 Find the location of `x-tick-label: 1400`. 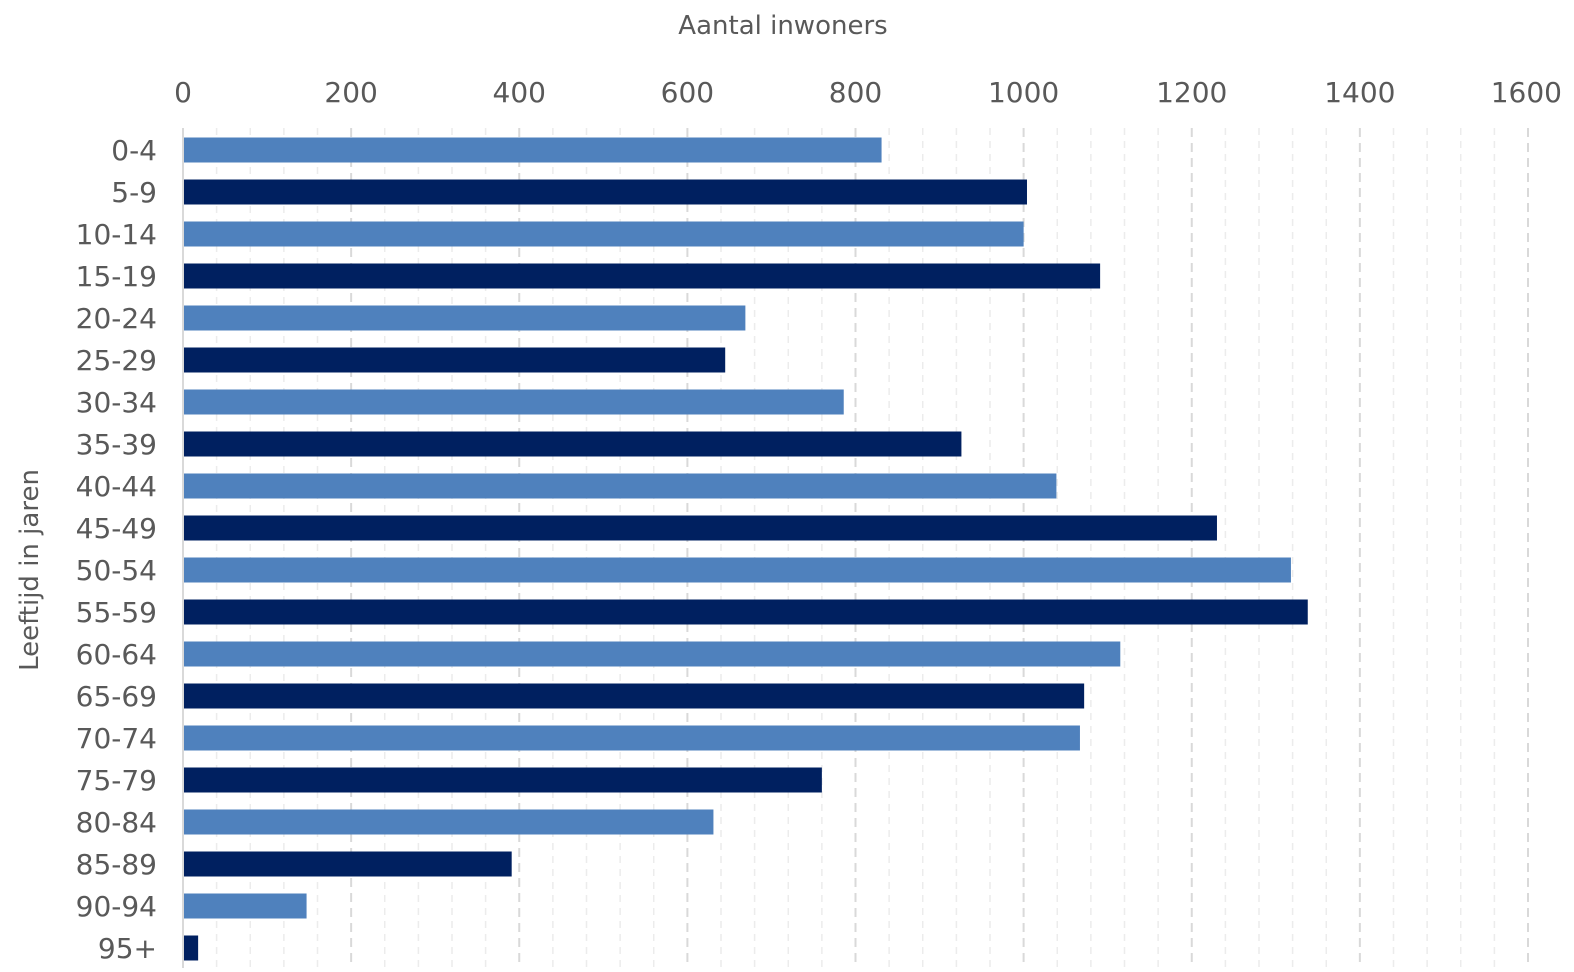

x-tick-label: 1400 is located at coordinates (1359, 92).